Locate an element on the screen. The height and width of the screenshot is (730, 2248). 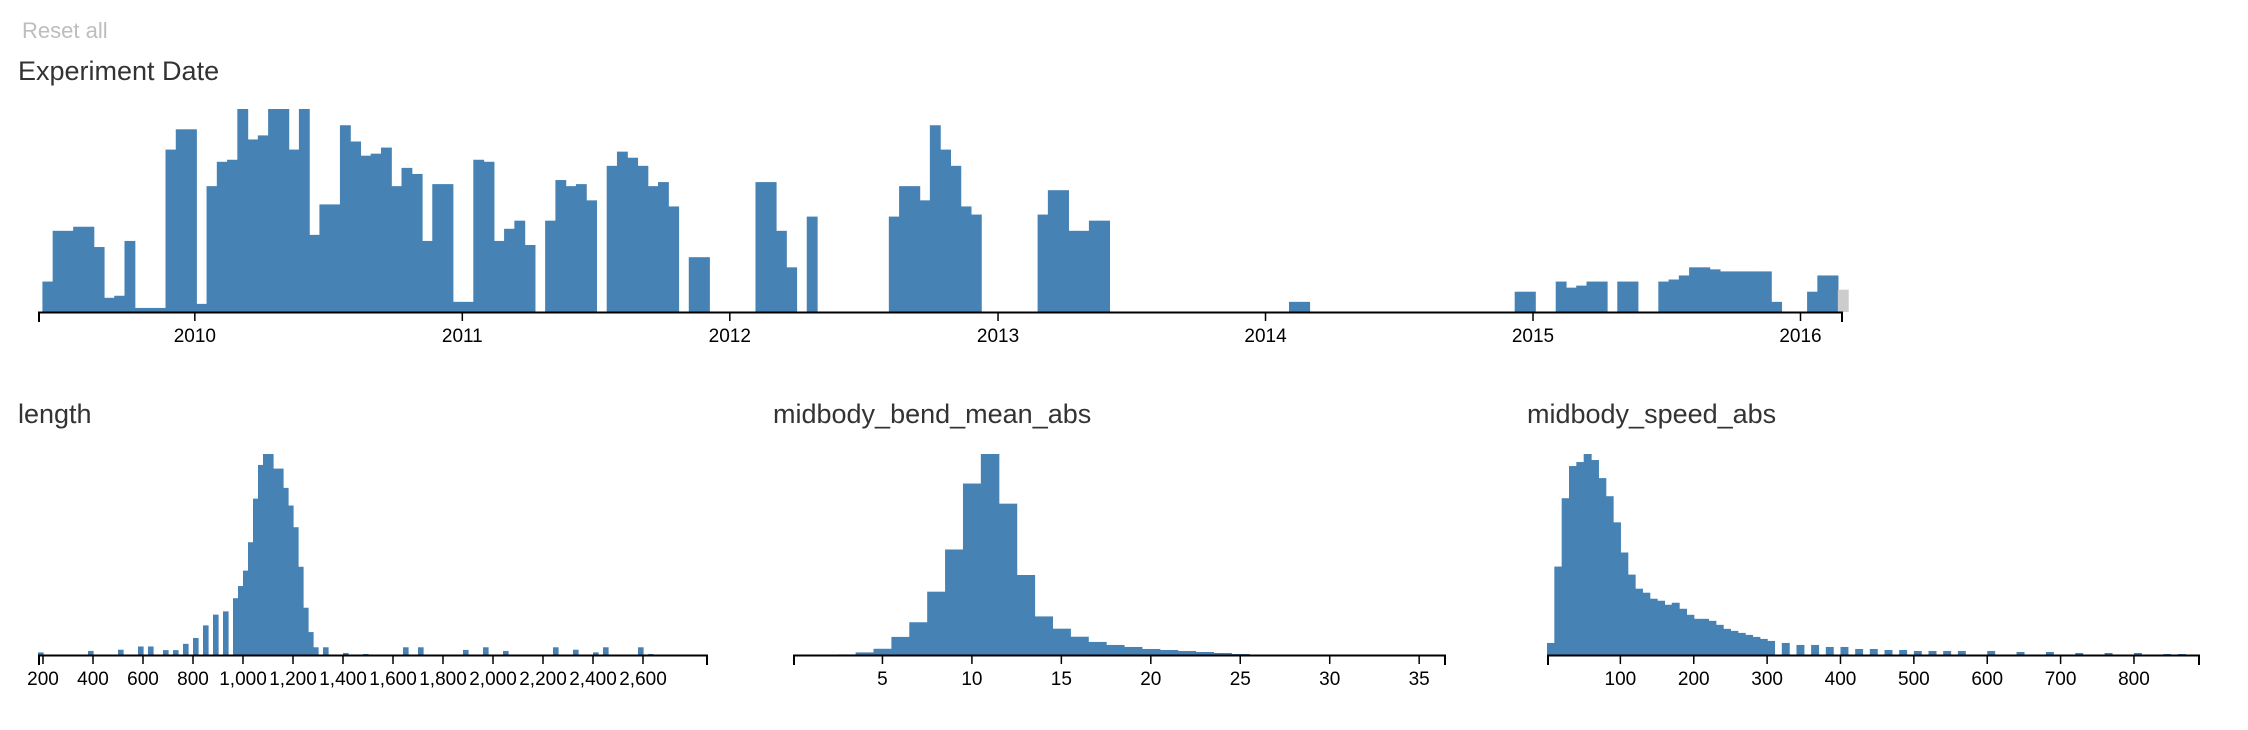
x-tick-label: 1,800 is located at coordinates (443, 679).